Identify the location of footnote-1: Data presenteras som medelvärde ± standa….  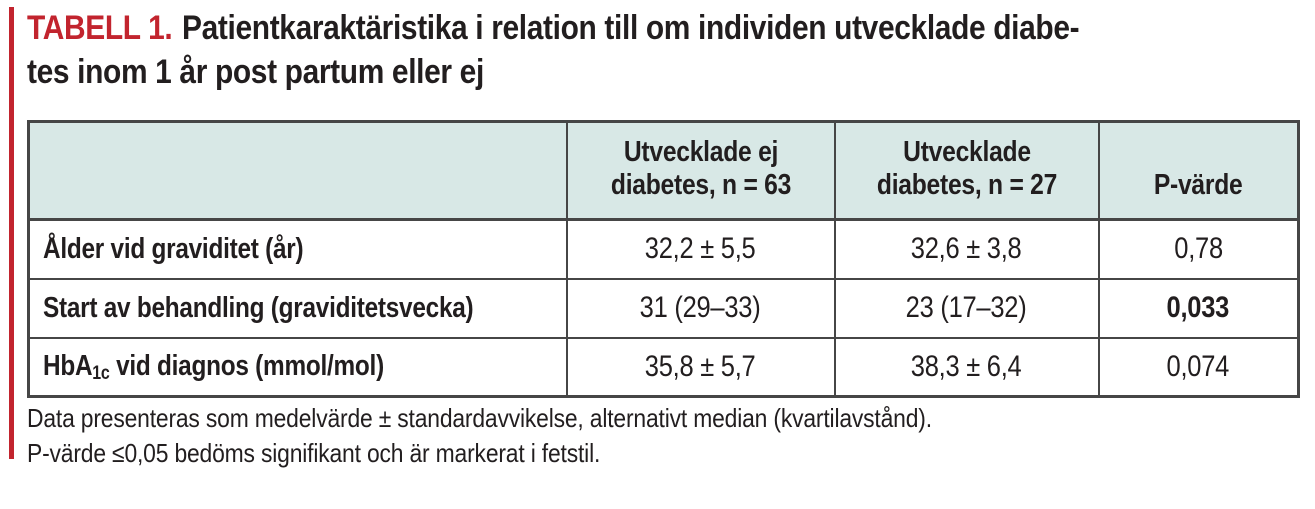
(479, 418).